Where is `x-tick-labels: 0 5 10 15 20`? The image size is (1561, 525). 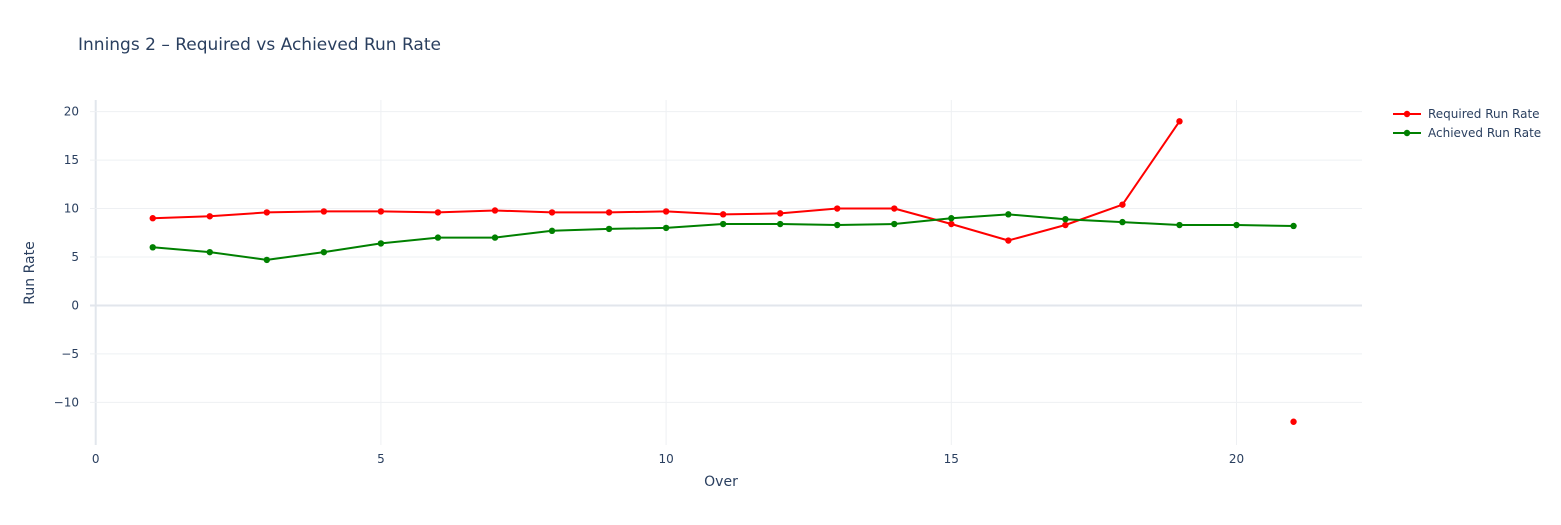 x-tick-labels: 0 5 10 15 20 is located at coordinates (668, 459).